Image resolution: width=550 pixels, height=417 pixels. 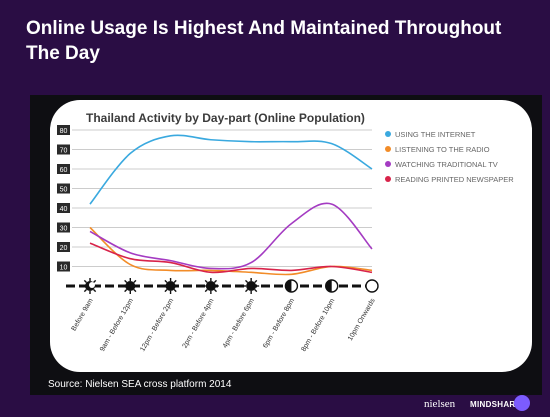 I want to click on x-tick-label: 2pm - Before 4pm, so click(x=199, y=323).